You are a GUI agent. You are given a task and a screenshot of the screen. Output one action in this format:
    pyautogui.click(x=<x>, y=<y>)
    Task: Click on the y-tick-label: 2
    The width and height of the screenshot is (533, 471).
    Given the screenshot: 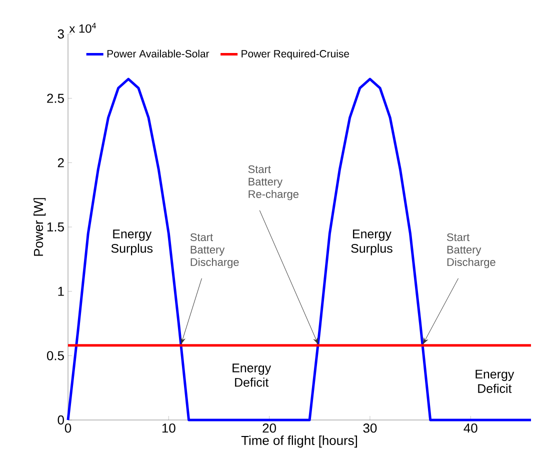 What is the action you would take?
    pyautogui.click(x=61, y=163)
    